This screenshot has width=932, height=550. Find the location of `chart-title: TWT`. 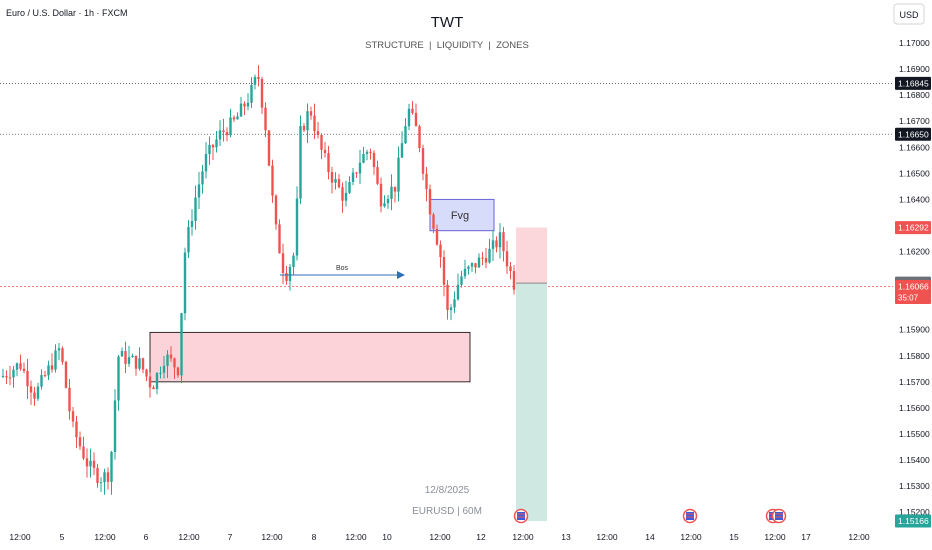

chart-title: TWT is located at coordinates (447, 22).